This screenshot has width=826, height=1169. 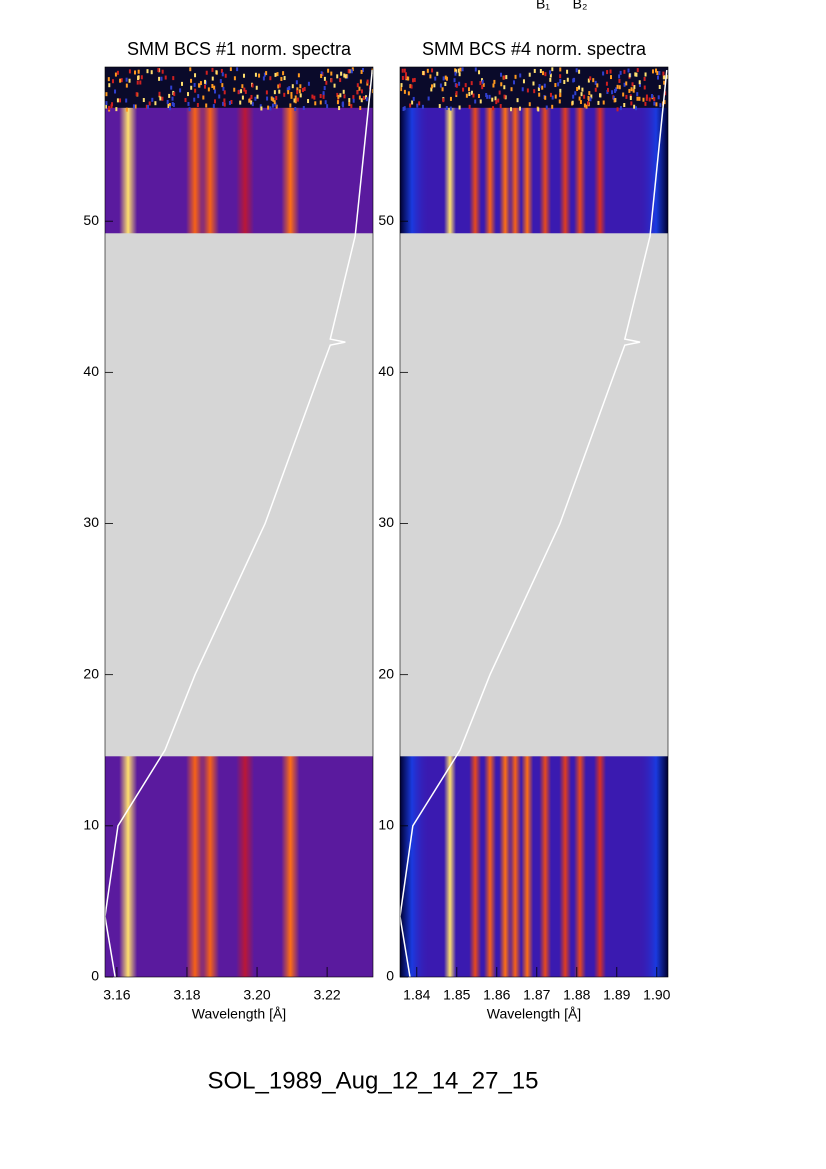 What do you see at coordinates (534, 1014) in the screenshot?
I see `x-axis-label: Wavelength [Å]` at bounding box center [534, 1014].